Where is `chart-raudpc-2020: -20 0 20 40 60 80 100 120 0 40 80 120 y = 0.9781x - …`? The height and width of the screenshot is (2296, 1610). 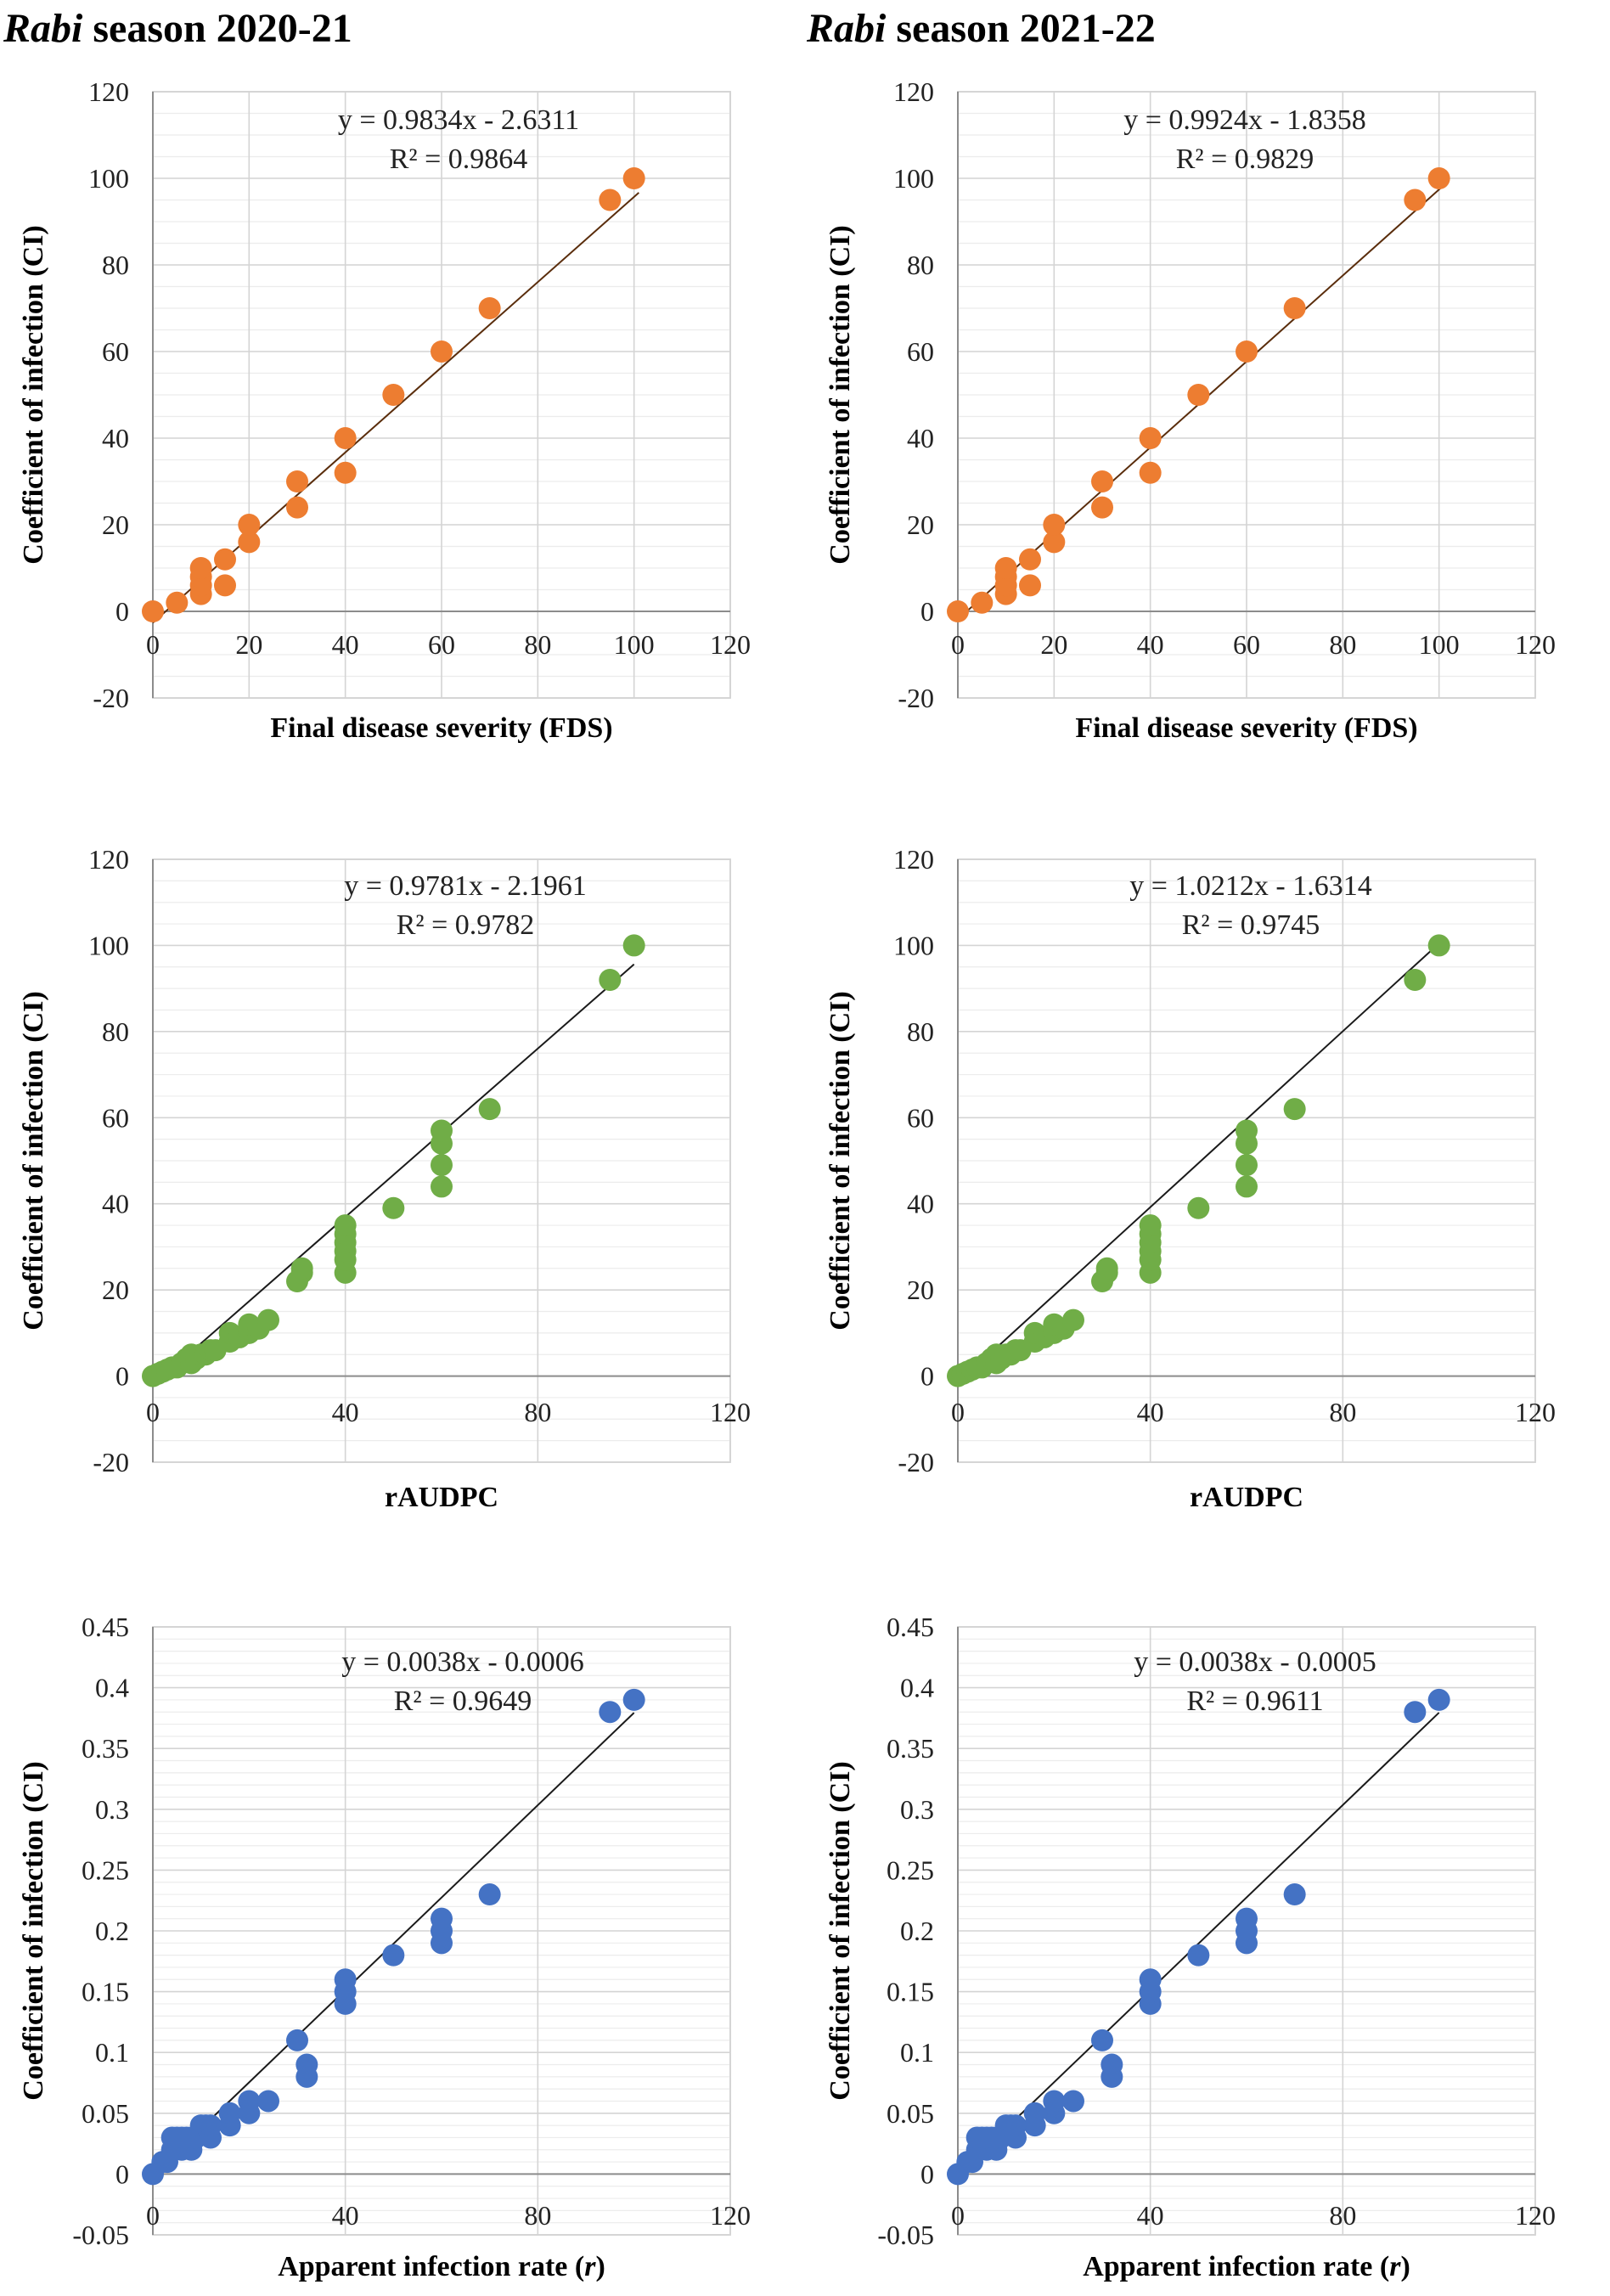
chart-raudpc-2020: -20 0 20 40 60 80 100 120 0 40 80 120 y = 0.9781x - … is located at coordinates (384, 1178).